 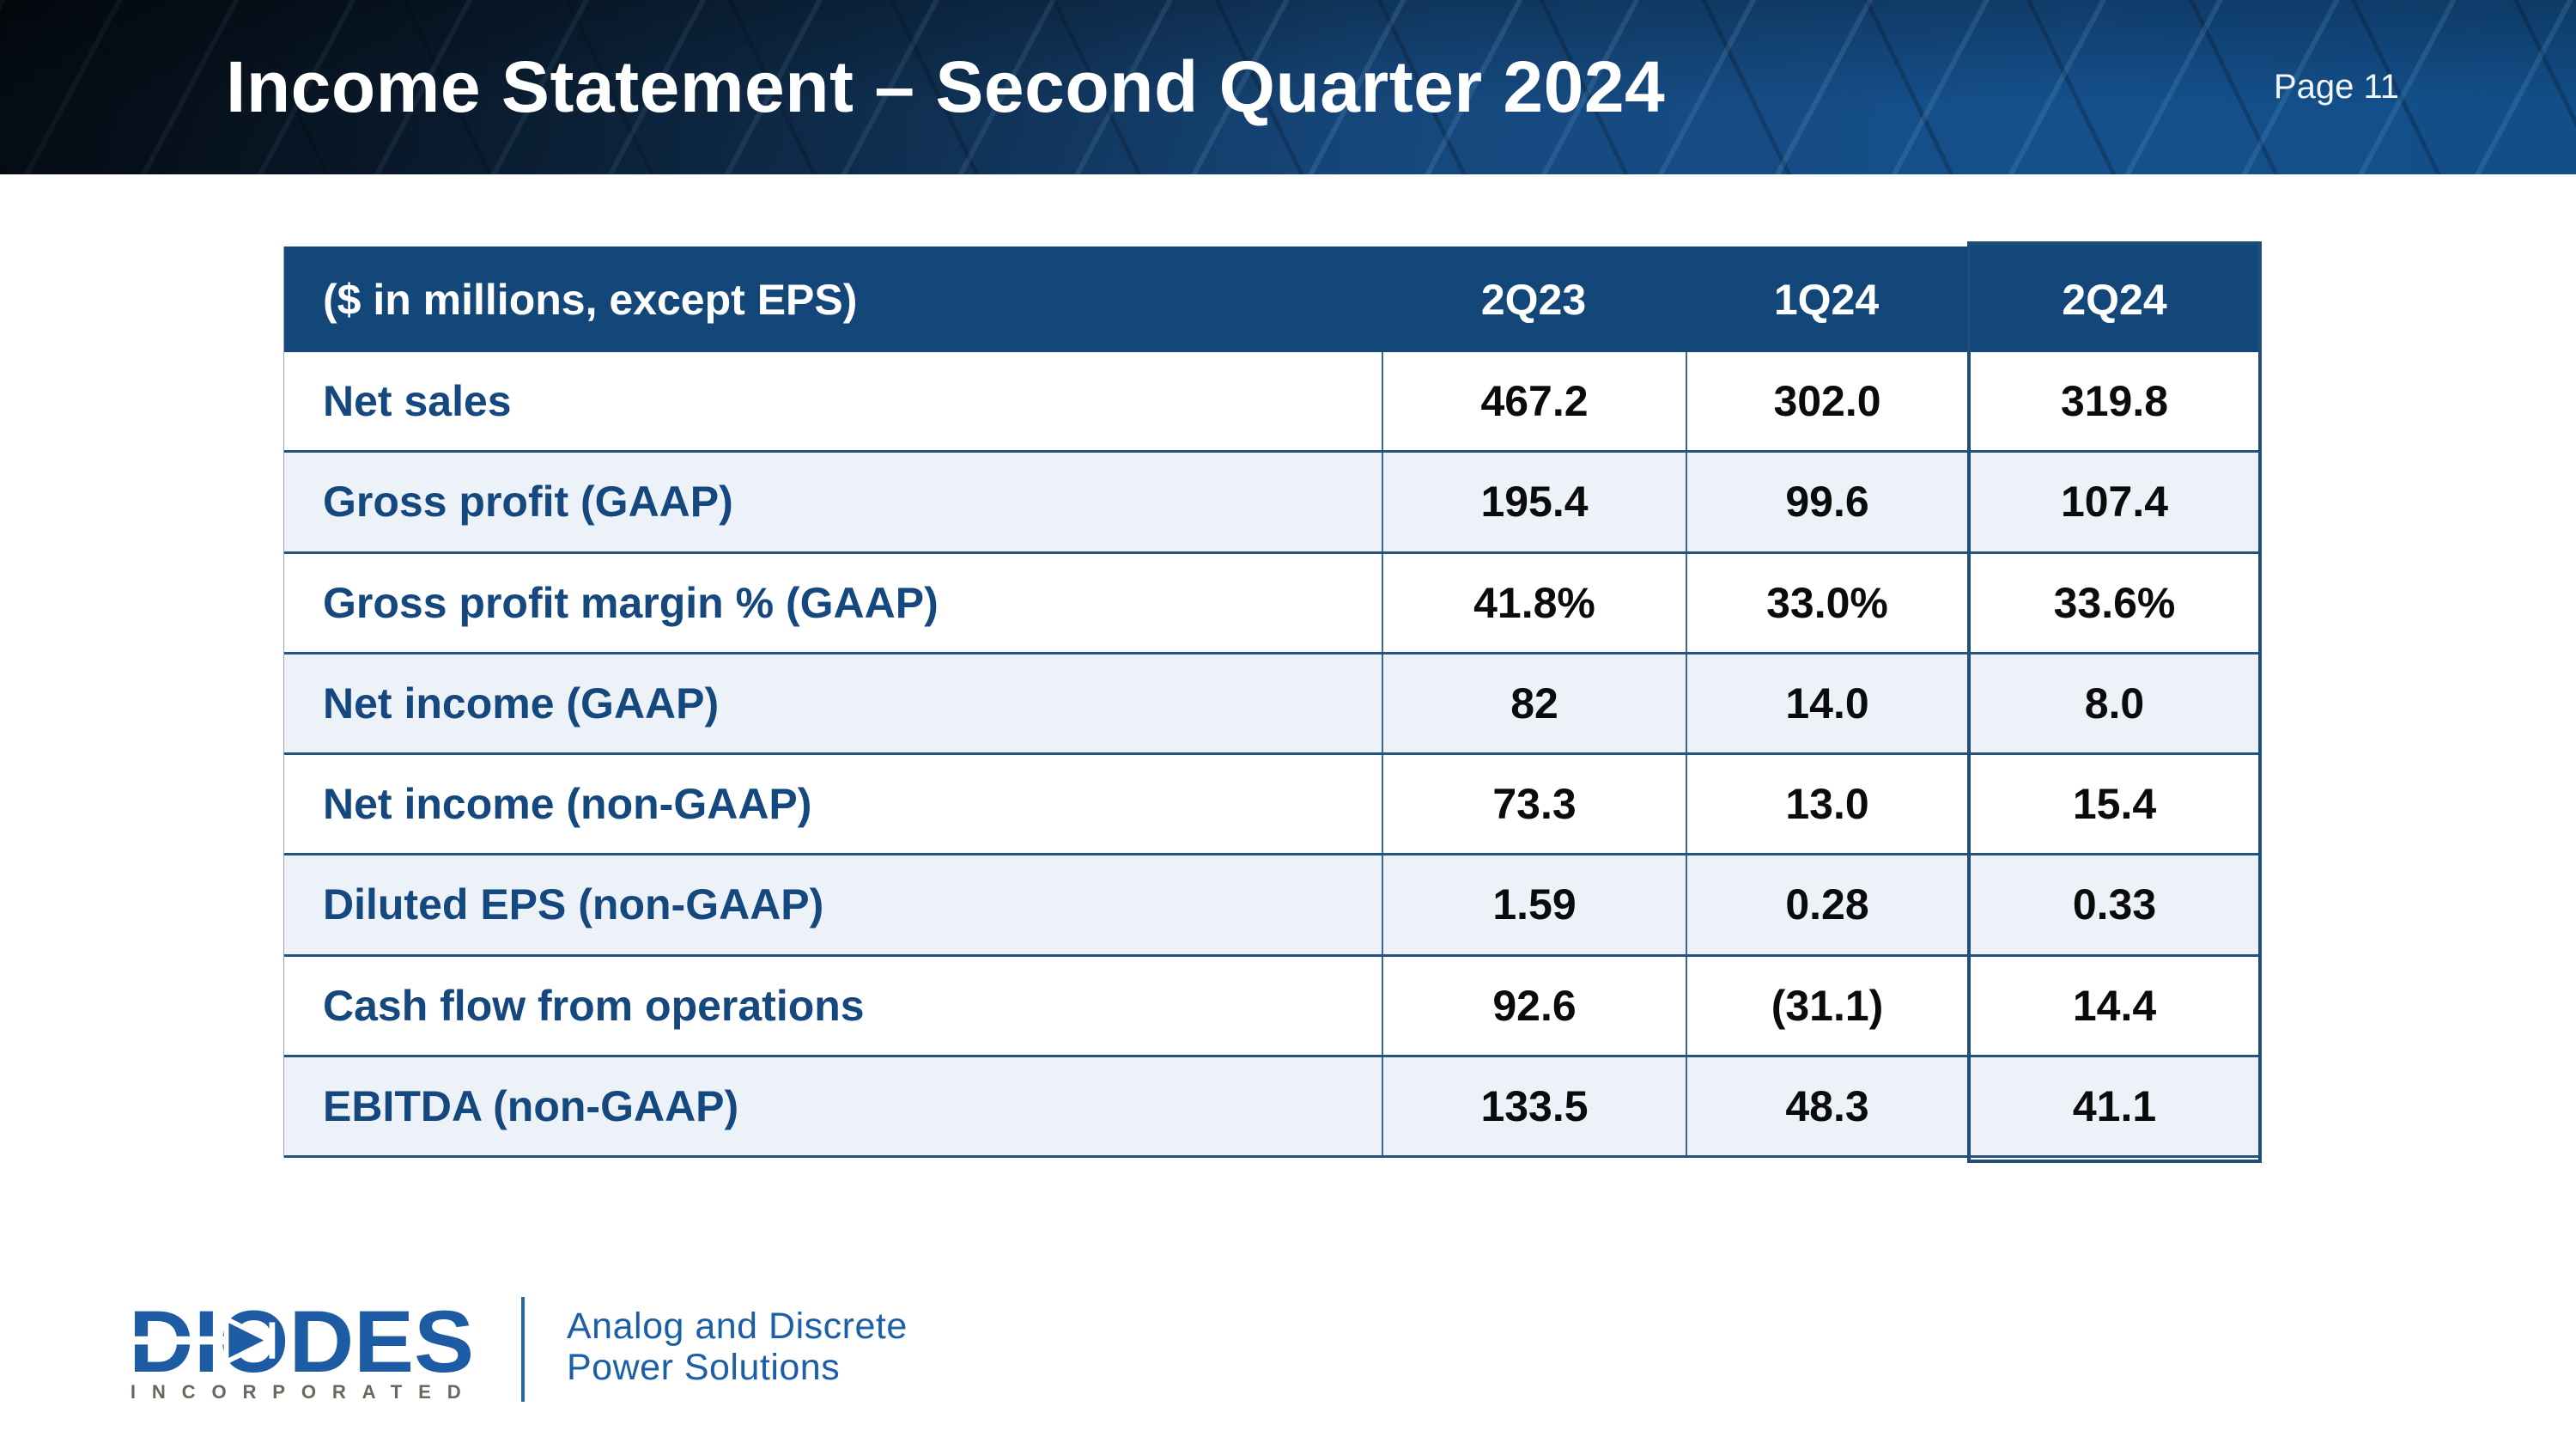 I want to click on cell-1q24: 0.28, so click(x=1827, y=905).